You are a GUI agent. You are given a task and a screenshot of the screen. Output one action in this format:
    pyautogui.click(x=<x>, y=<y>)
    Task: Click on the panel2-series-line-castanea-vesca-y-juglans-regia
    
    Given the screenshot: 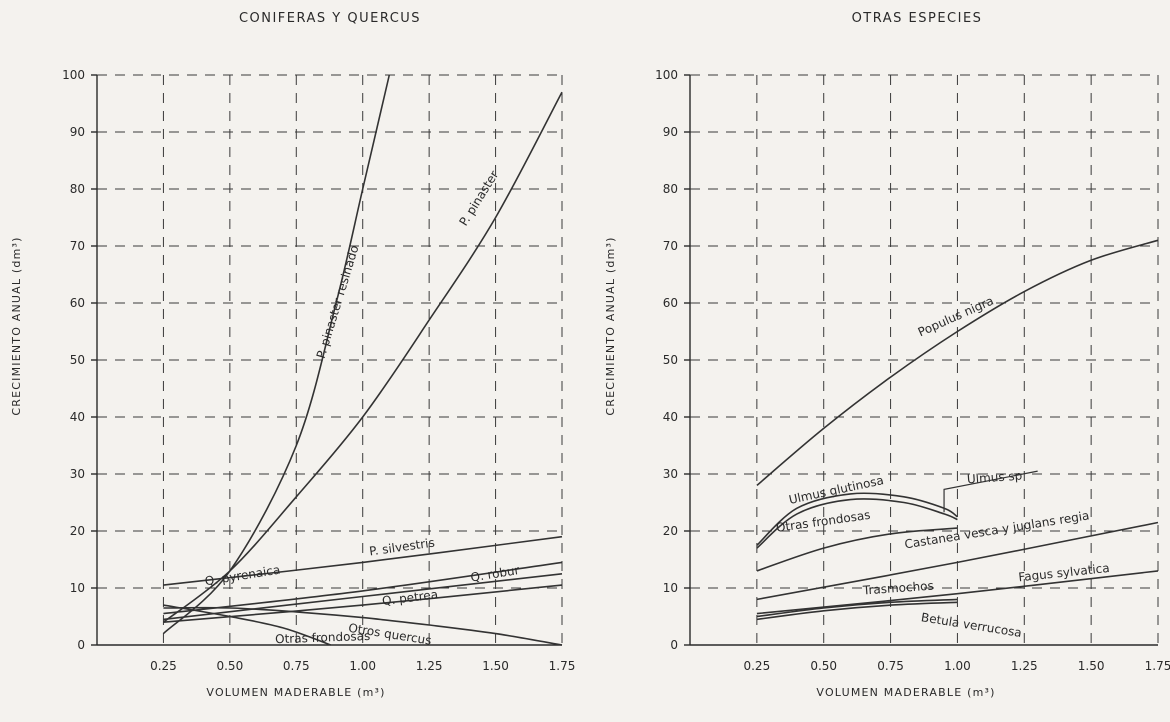 What is the action you would take?
    pyautogui.click(x=957, y=561)
    